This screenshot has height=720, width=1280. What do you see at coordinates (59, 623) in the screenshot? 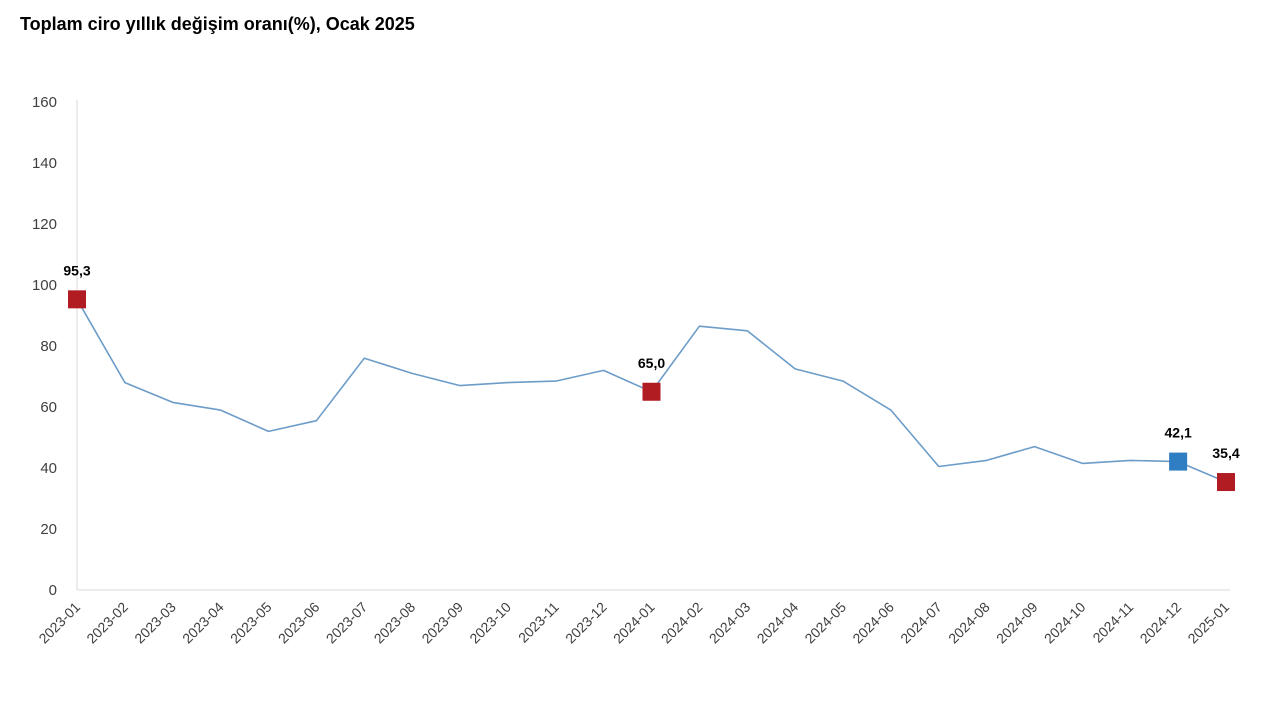
I see `x-tick-label: 2023-01` at bounding box center [59, 623].